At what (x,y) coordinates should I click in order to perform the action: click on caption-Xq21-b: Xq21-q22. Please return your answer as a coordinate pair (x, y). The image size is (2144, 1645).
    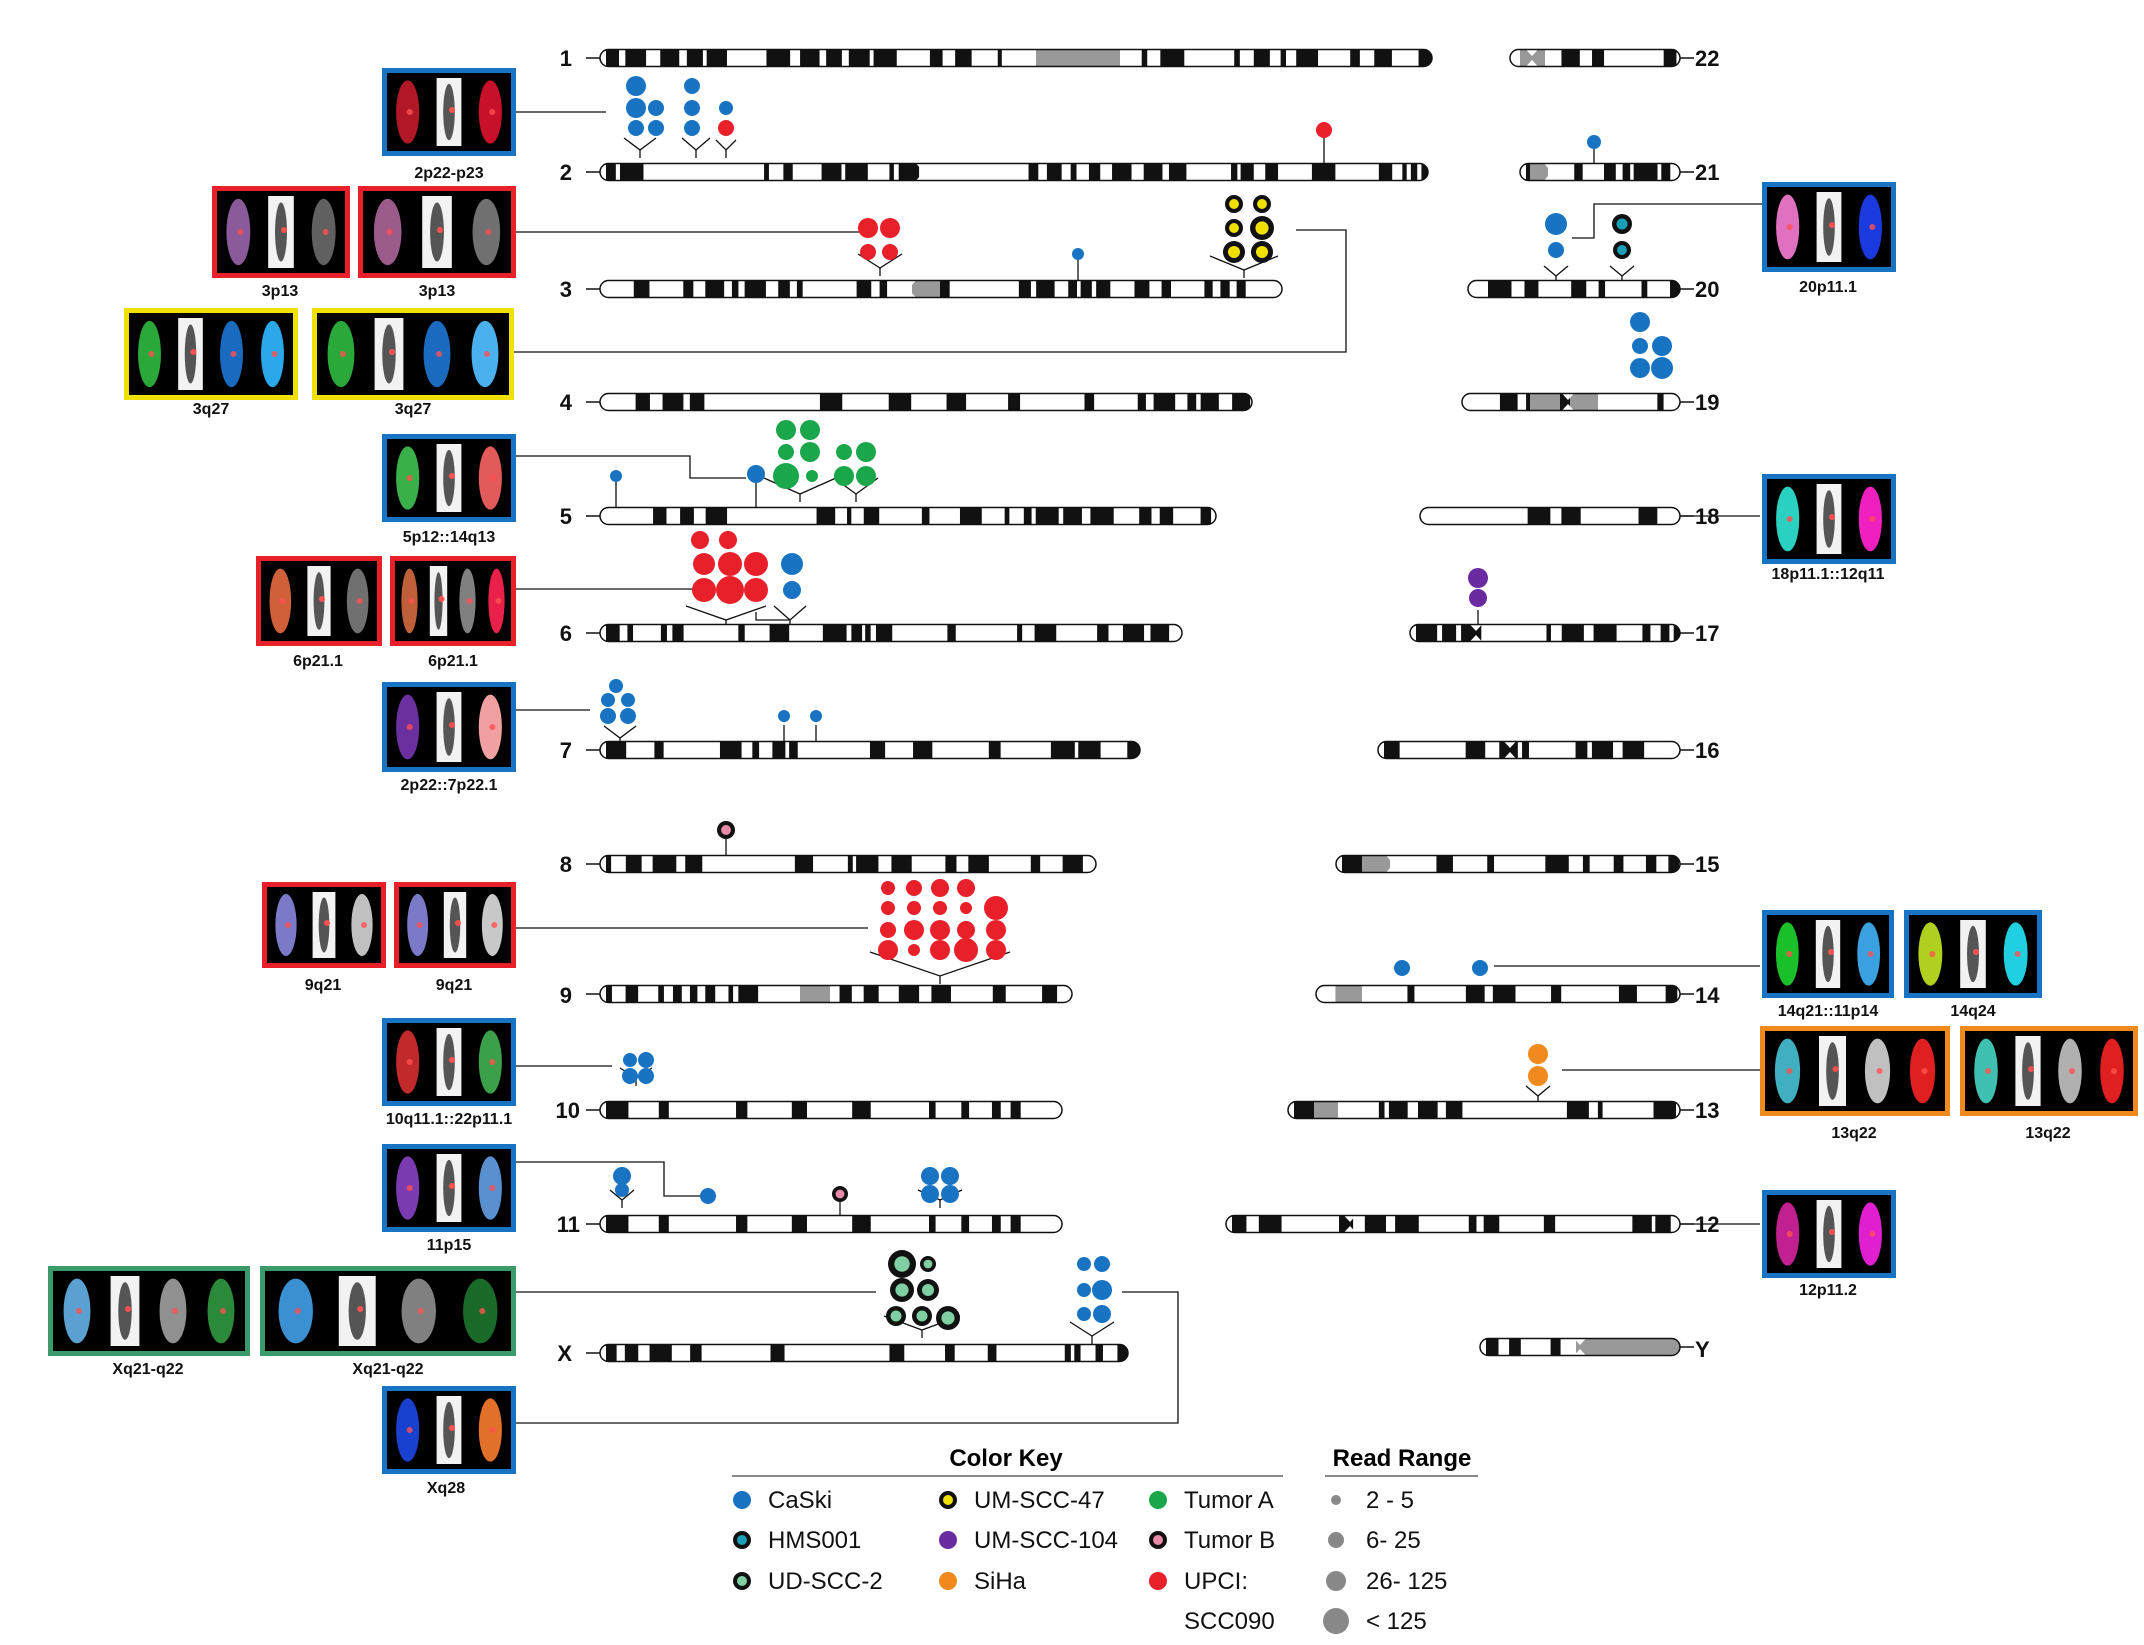
    Looking at the image, I should click on (387, 1369).